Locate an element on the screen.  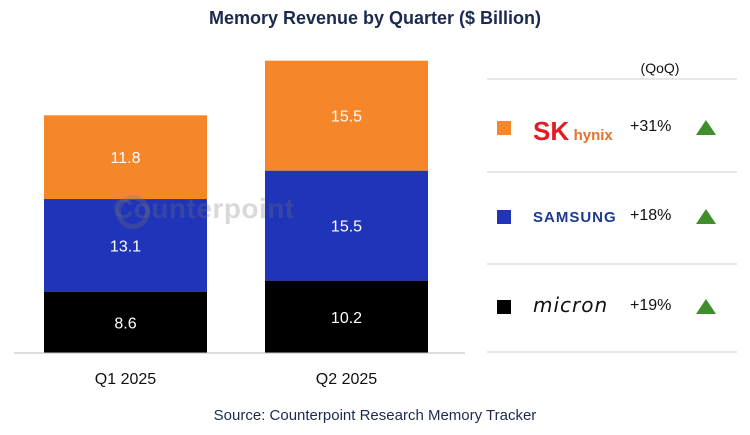
micron-logo: micron is located at coordinates (570, 306).